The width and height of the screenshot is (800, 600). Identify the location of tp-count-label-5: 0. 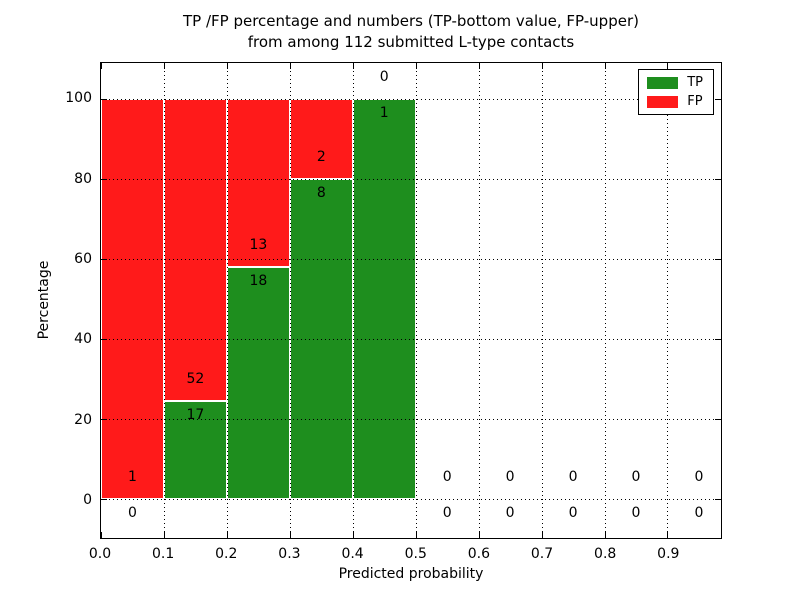
(447, 513).